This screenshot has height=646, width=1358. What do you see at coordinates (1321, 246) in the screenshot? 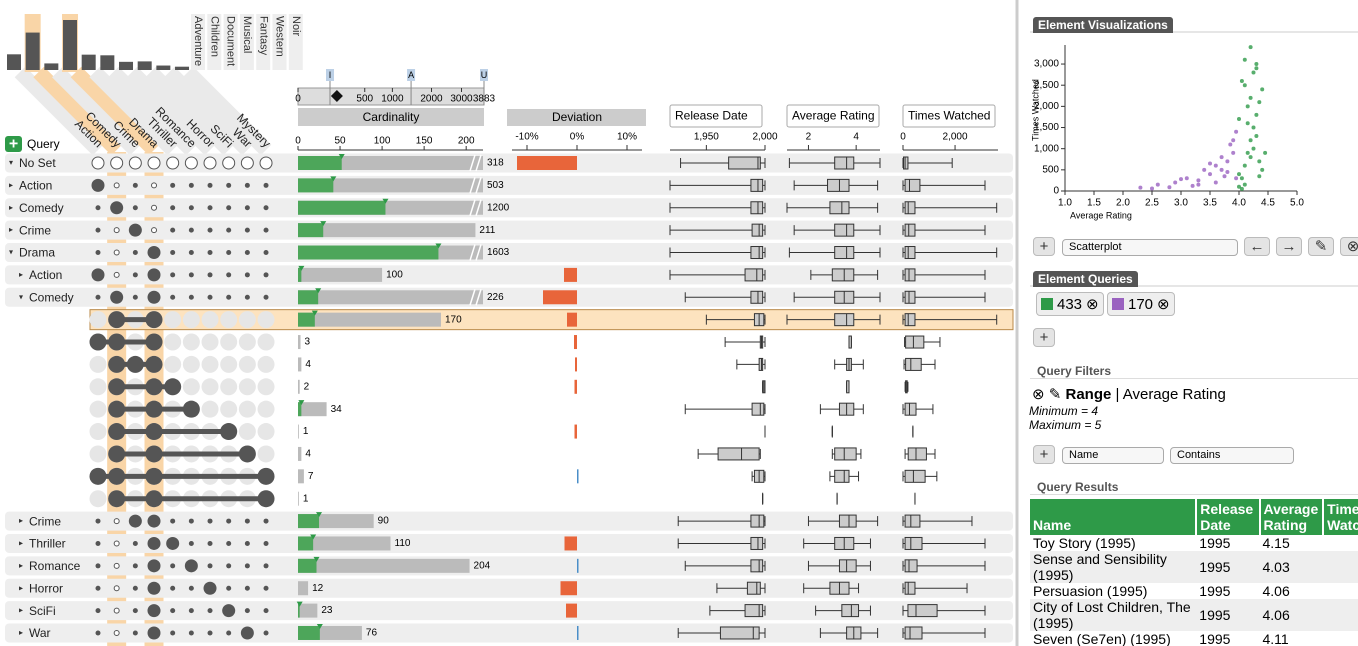
I see `edit-button: ✎` at bounding box center [1321, 246].